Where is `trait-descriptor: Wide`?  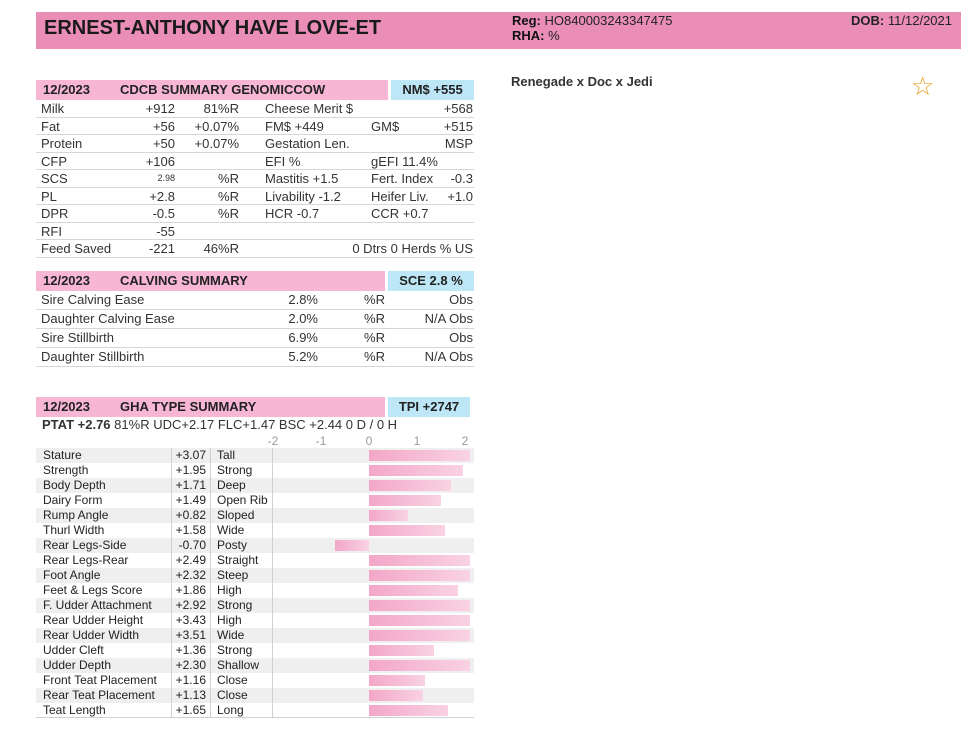 trait-descriptor: Wide is located at coordinates (231, 635).